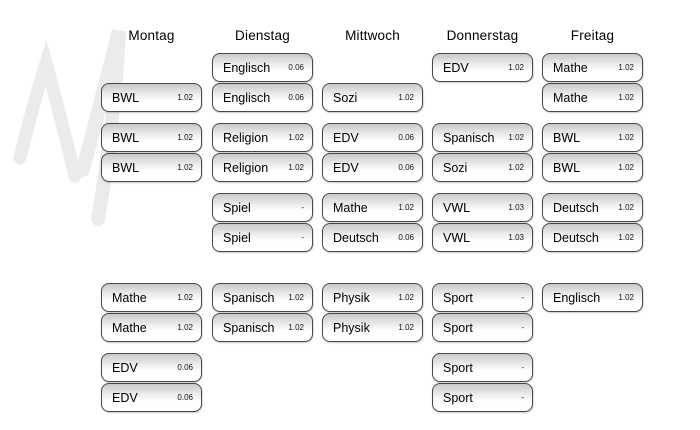 This screenshot has height=430, width=700. What do you see at coordinates (262, 35) in the screenshot?
I see `day-header-dienstag: Dienstag` at bounding box center [262, 35].